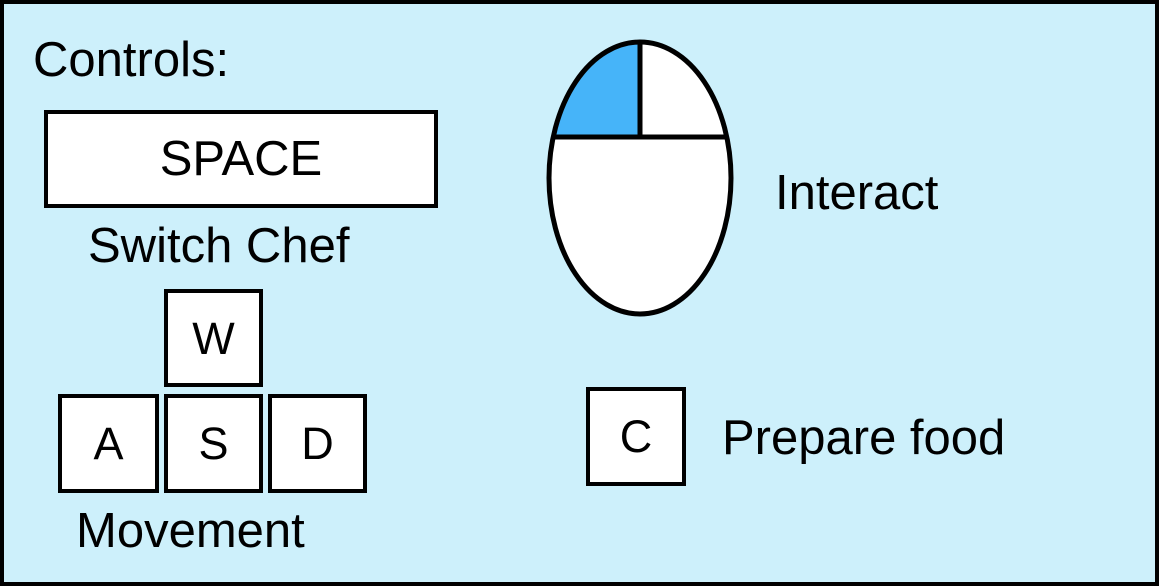  What do you see at coordinates (219, 246) in the screenshot?
I see `switch-chef-label: Switch Chef` at bounding box center [219, 246].